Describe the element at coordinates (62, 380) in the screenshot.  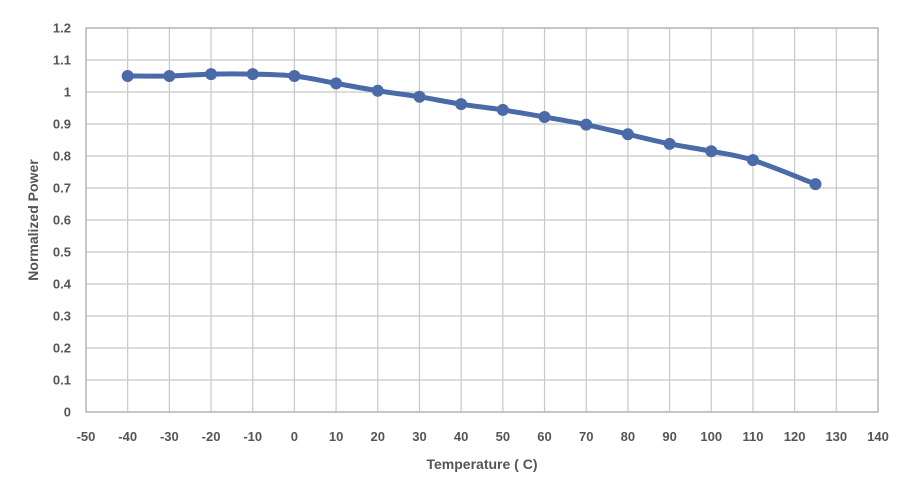
I see `y-tick-label: 0.1` at that location.